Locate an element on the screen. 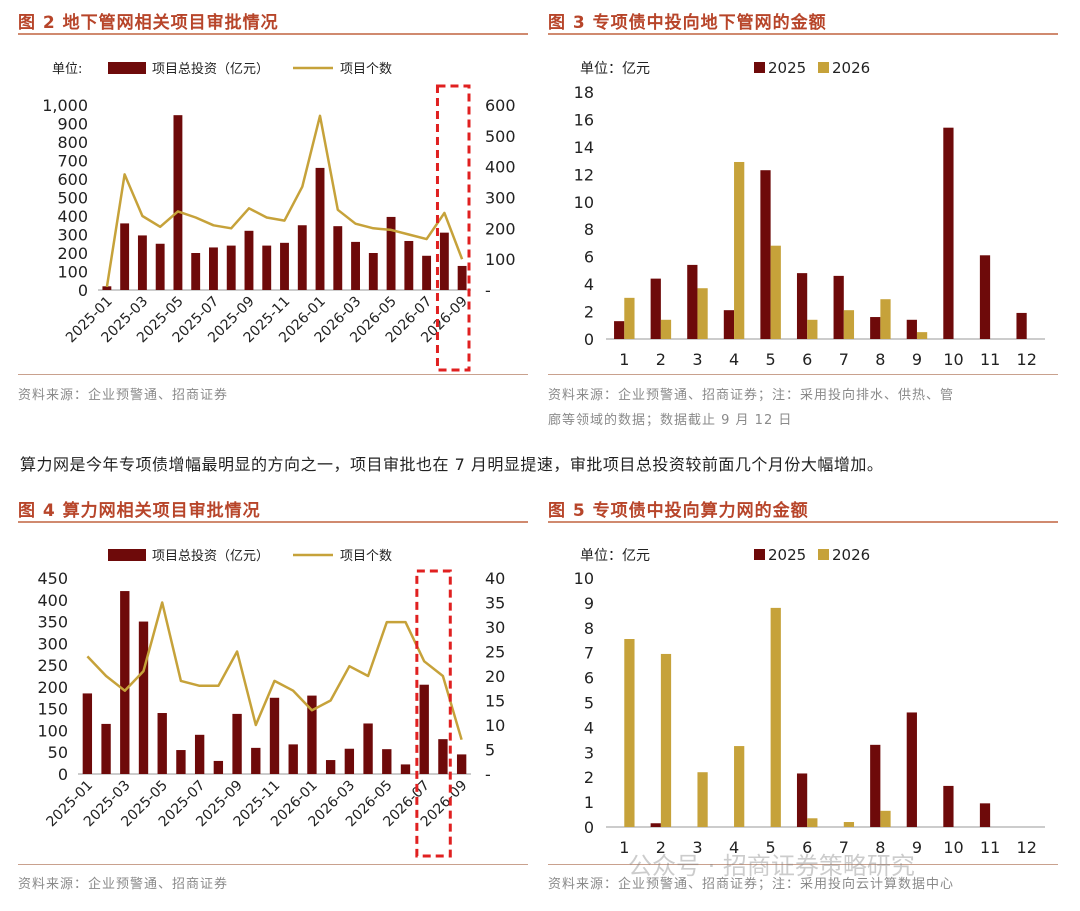  y-tick-label: 0 is located at coordinates (589, 339).